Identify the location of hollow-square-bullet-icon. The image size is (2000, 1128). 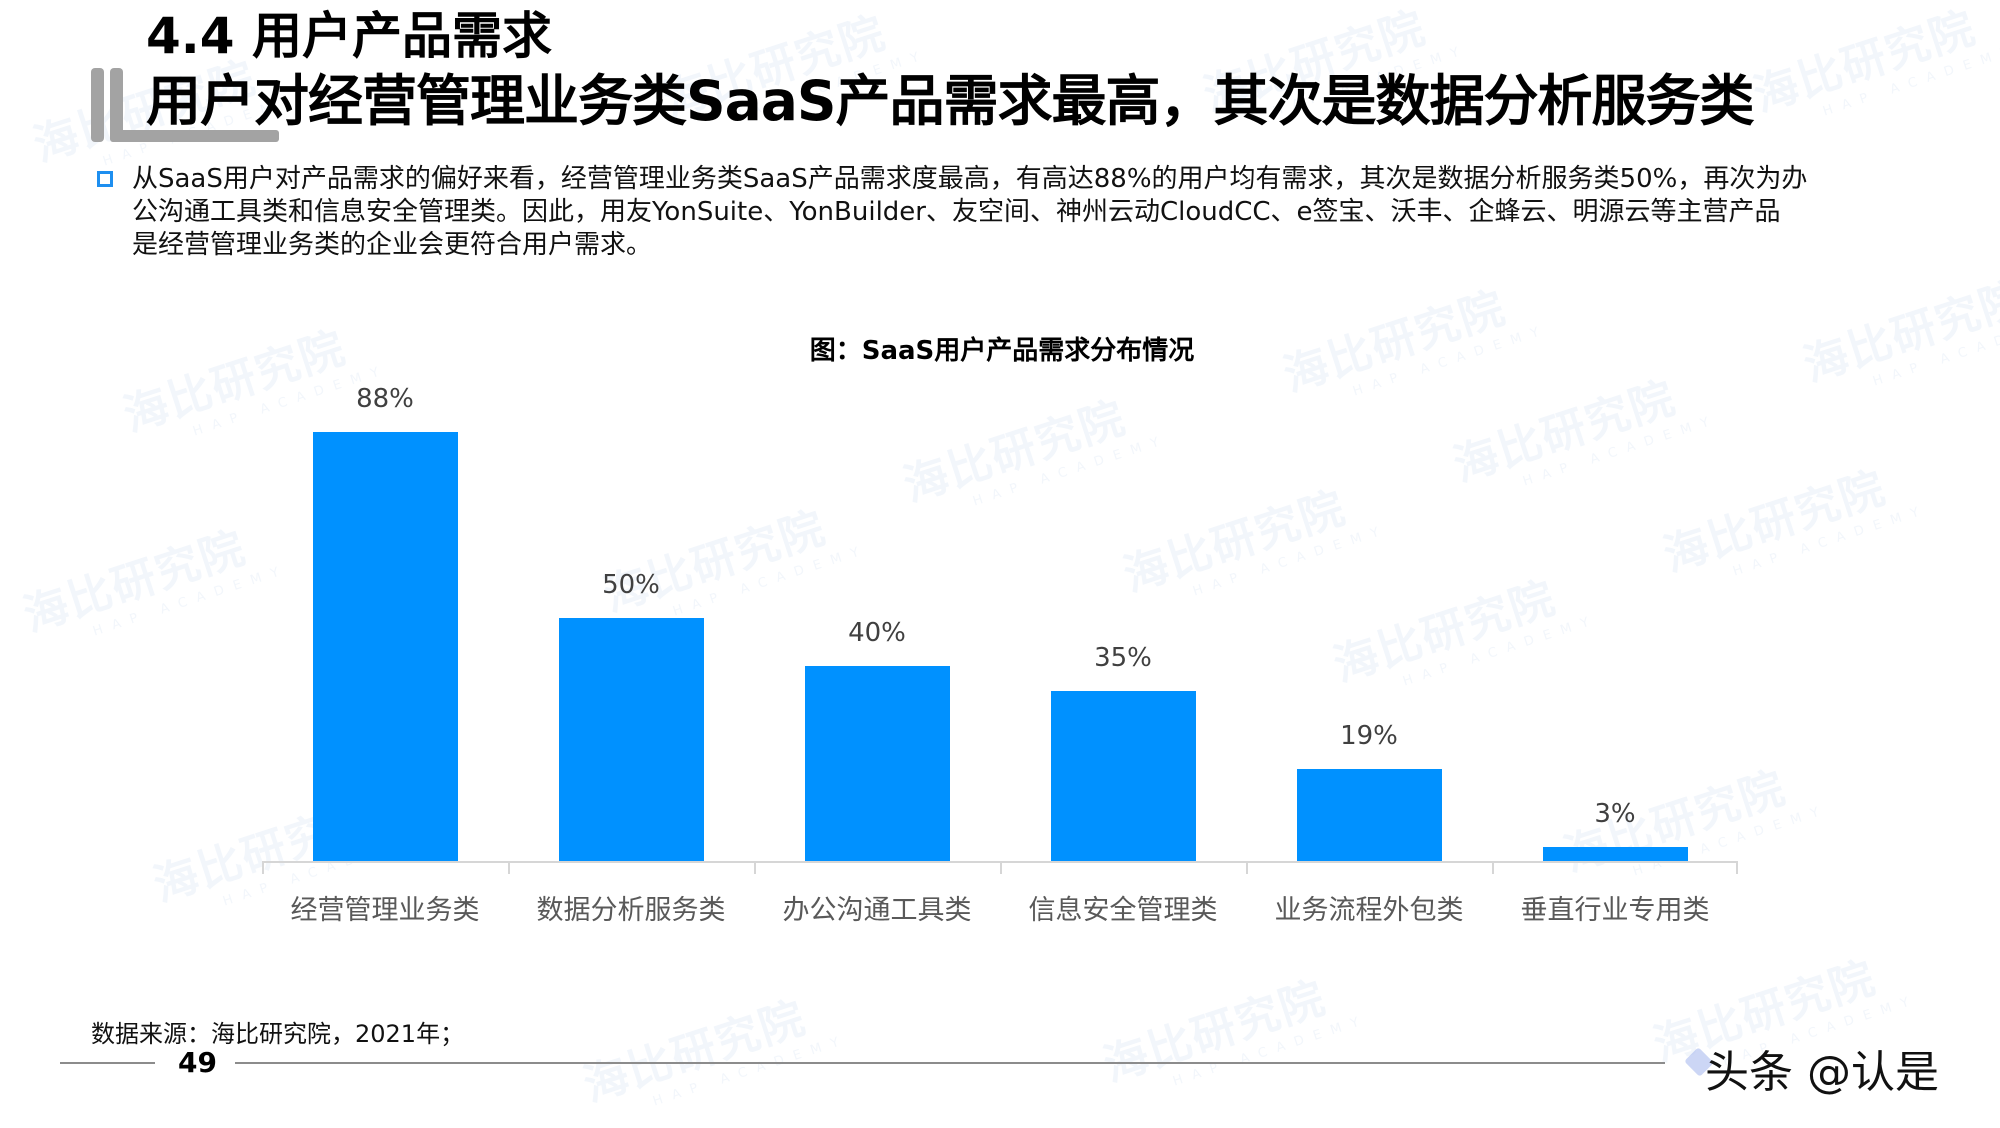
(105, 179).